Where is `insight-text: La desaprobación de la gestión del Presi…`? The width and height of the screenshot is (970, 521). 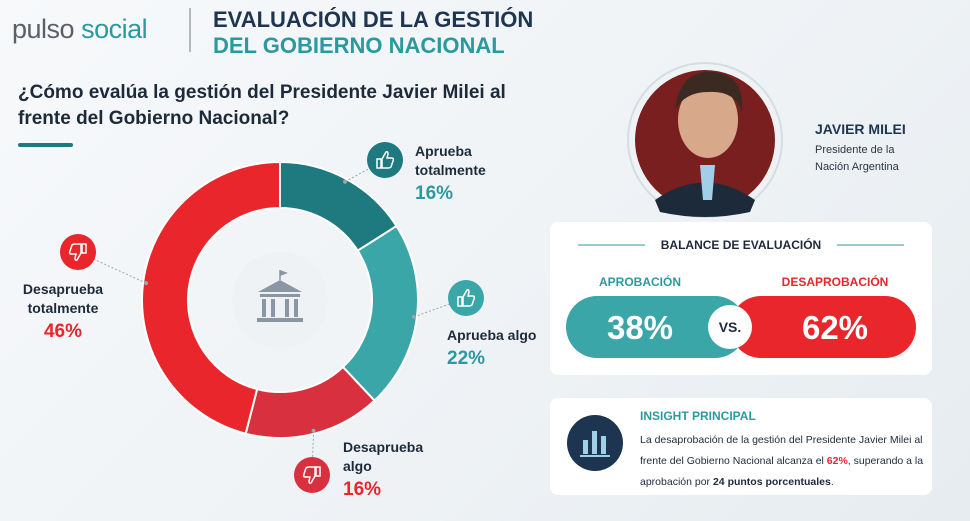 insight-text: La desaprobación de la gestión del Presi… is located at coordinates (782, 461).